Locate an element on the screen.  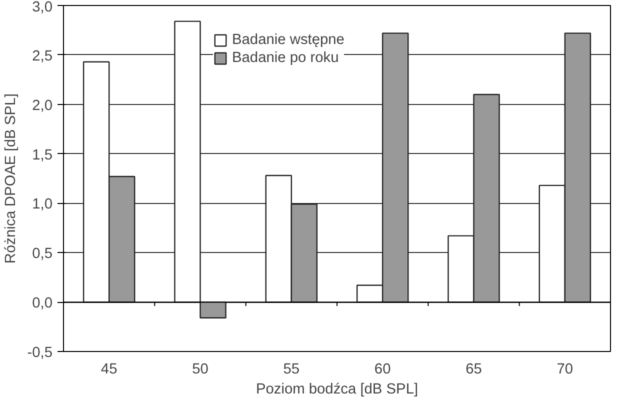
legend-label: Badanie wstępne is located at coordinates (288, 40).